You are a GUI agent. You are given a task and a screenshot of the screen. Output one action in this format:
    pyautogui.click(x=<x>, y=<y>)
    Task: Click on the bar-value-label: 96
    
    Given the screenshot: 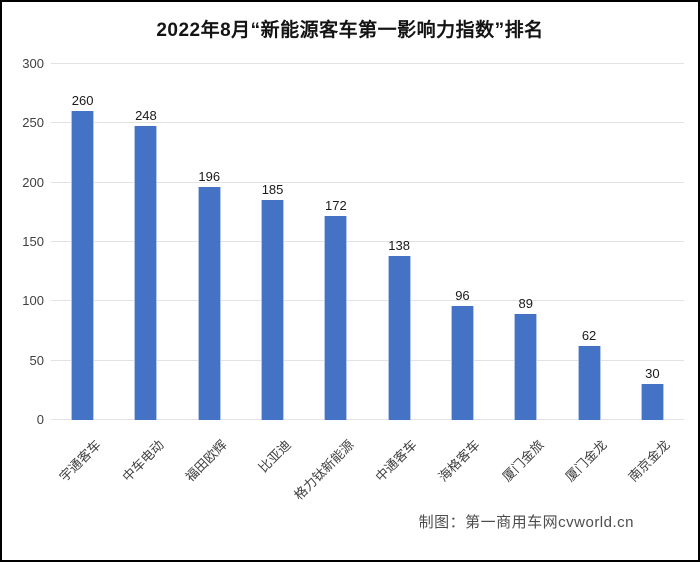 What is the action you would take?
    pyautogui.click(x=462, y=296)
    